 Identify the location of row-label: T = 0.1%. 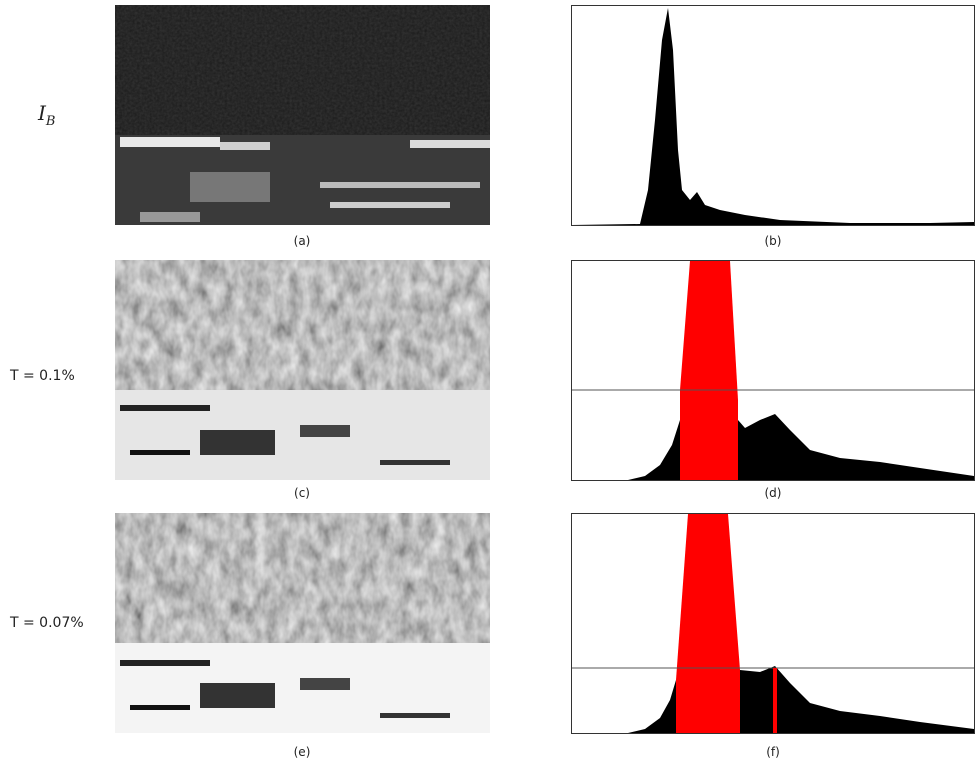
(42, 376).